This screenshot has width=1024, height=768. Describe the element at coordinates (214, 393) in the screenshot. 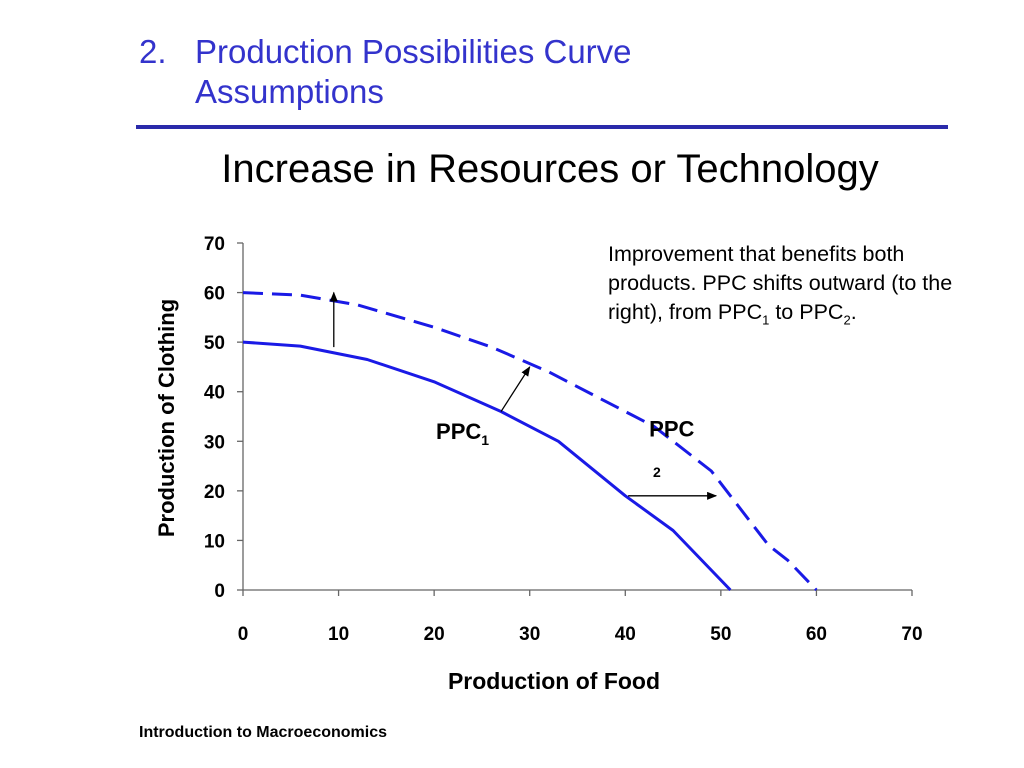

I see `y-tick-label: 40` at that location.